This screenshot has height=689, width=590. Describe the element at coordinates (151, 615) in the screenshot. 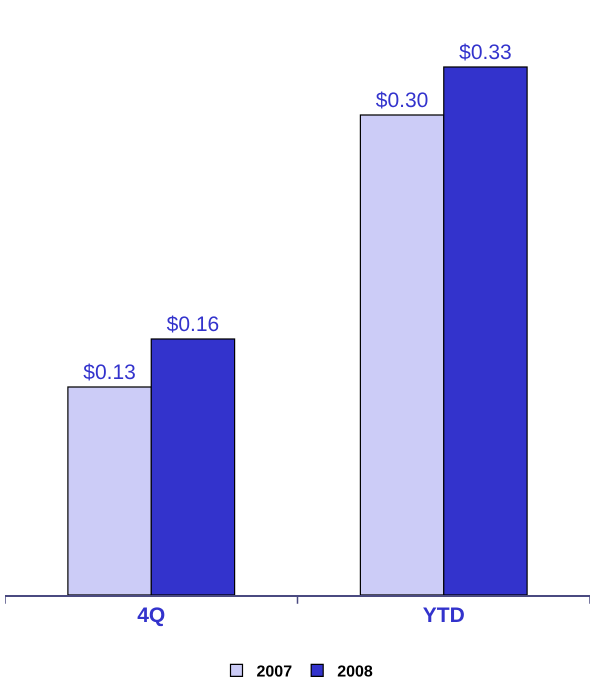

I see `x-tick-label: 4Q` at that location.